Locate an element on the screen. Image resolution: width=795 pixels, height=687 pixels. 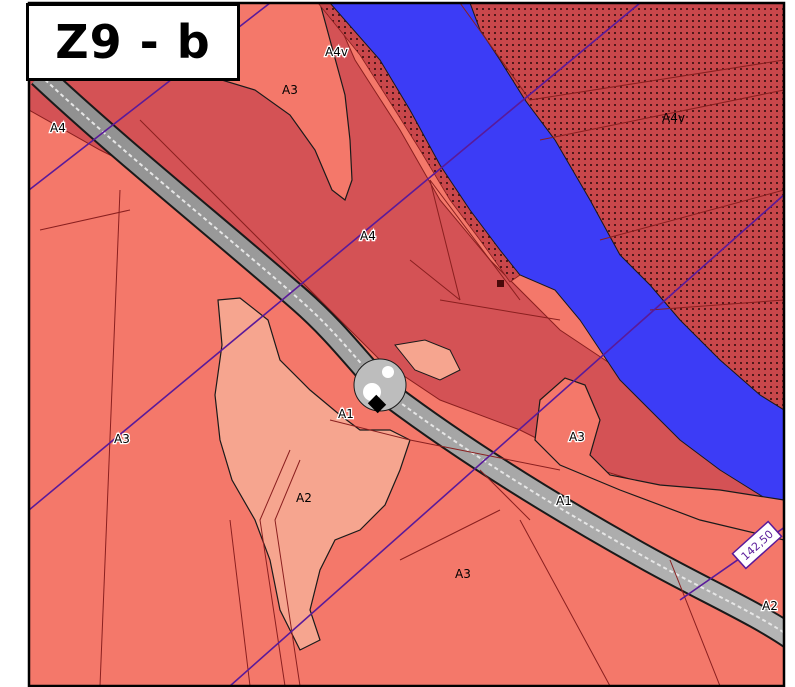
label-a4-left: A4 is located at coordinates (58, 128).